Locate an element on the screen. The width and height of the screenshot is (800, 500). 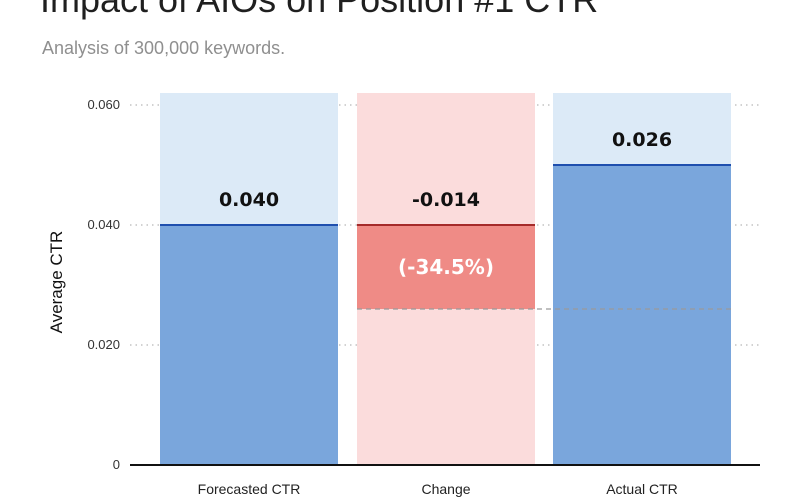
bar-actual is located at coordinates (642, 315).